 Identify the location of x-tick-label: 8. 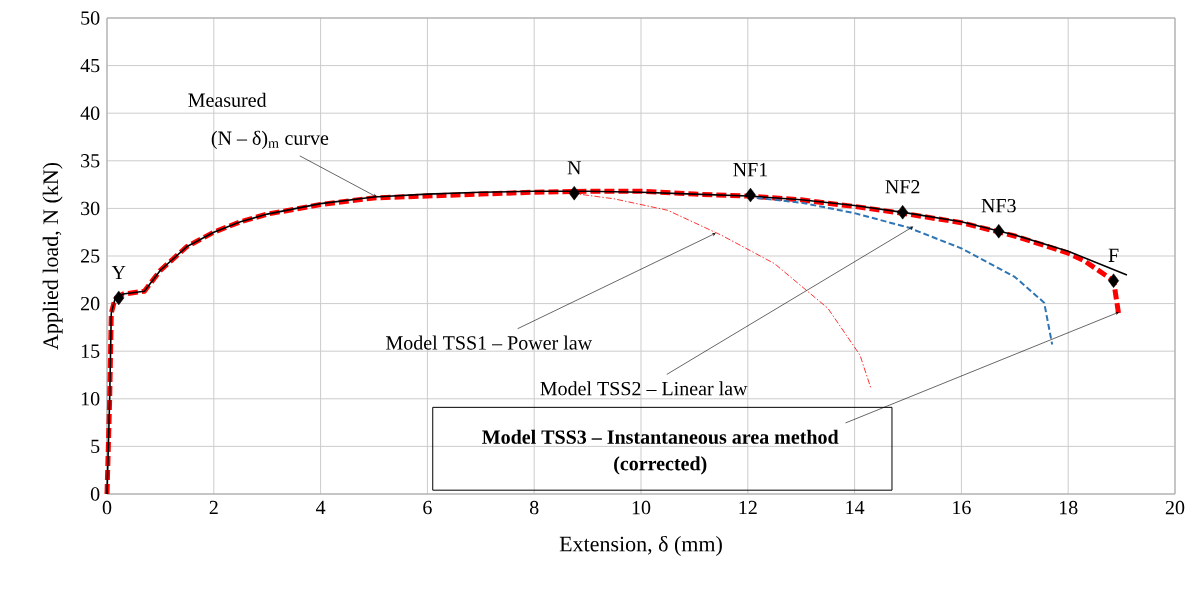
(534, 507).